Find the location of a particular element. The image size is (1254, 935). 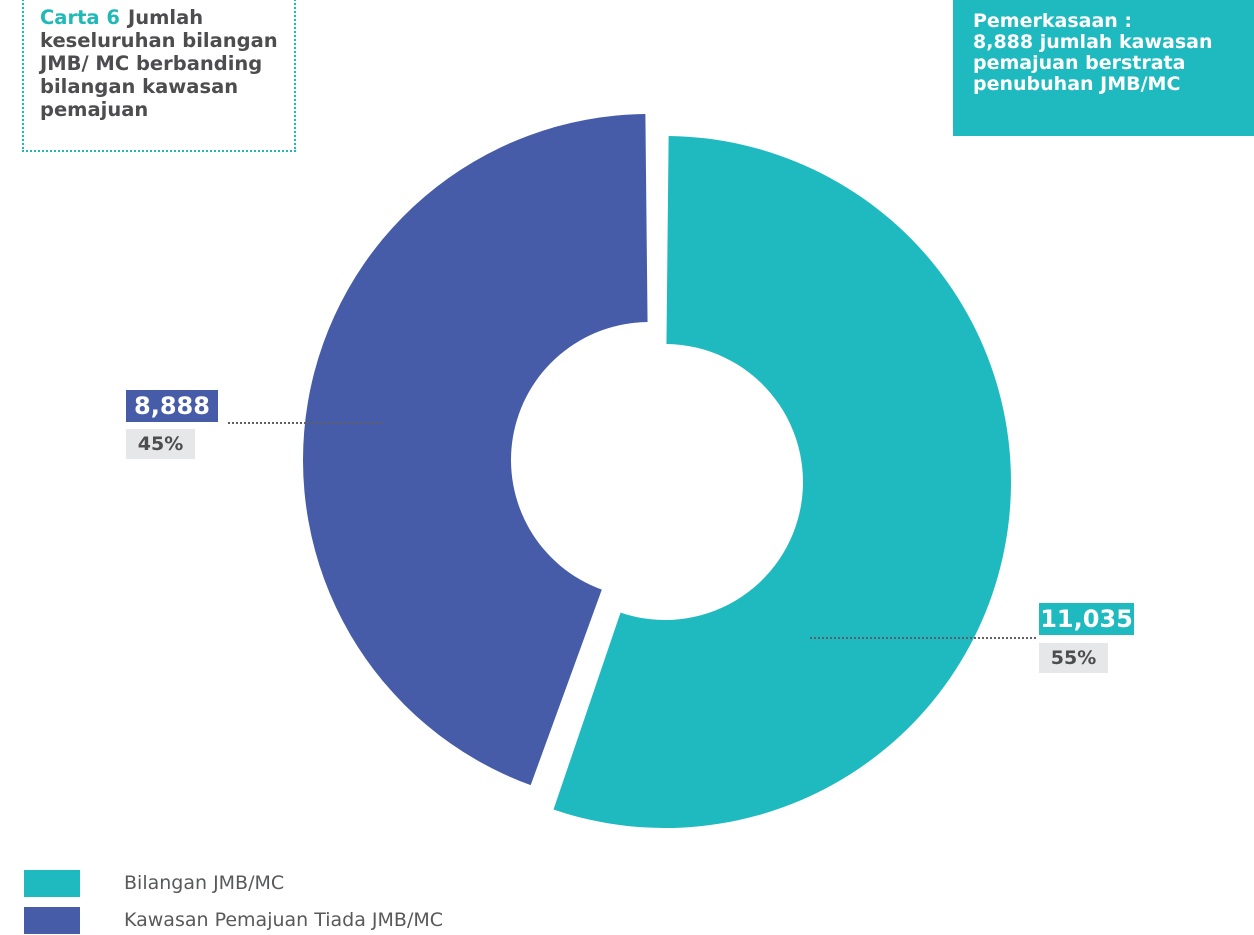

note-line: 8,888 jumlah kawasan is located at coordinates (1093, 42).